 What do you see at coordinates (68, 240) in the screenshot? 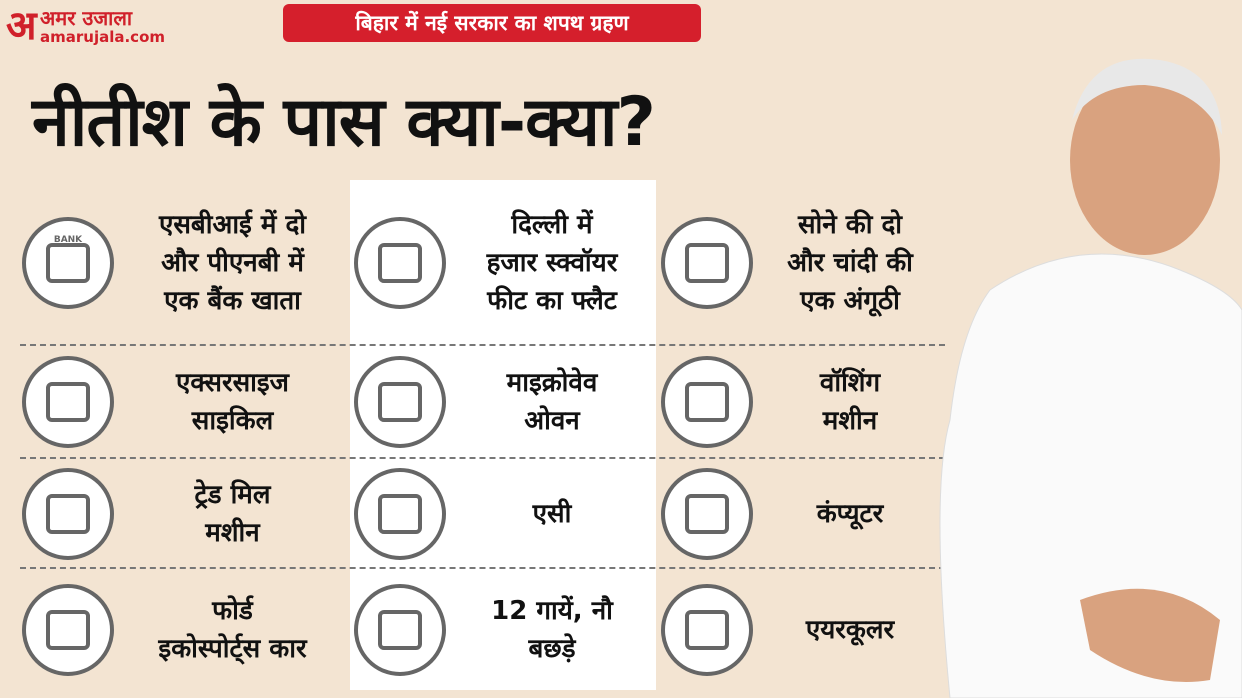
I see `icon-text: BANK` at bounding box center [68, 240].